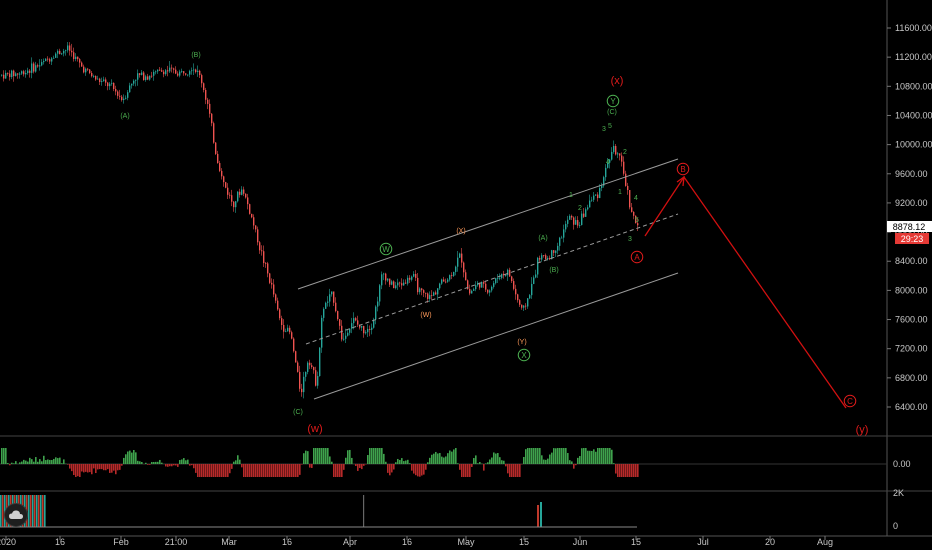 This screenshot has height=550, width=932. Describe the element at coordinates (613, 101) in the screenshot. I see `wave-label-y-circled-circle` at that location.